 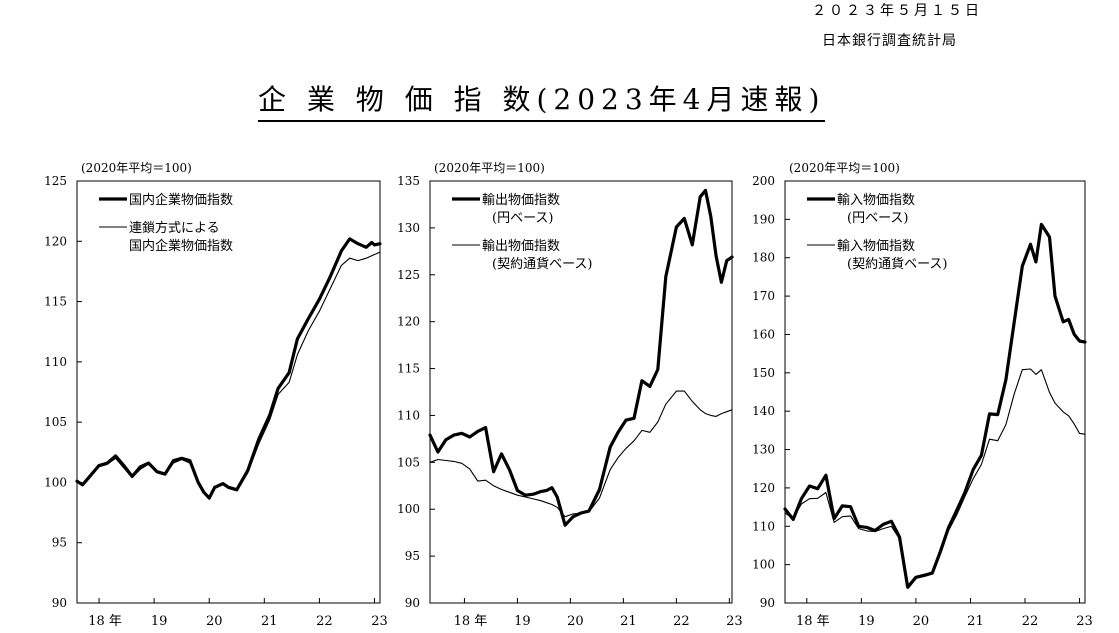 What do you see at coordinates (408, 181) in the screenshot?
I see `y-tick-label: 135` at bounding box center [408, 181].